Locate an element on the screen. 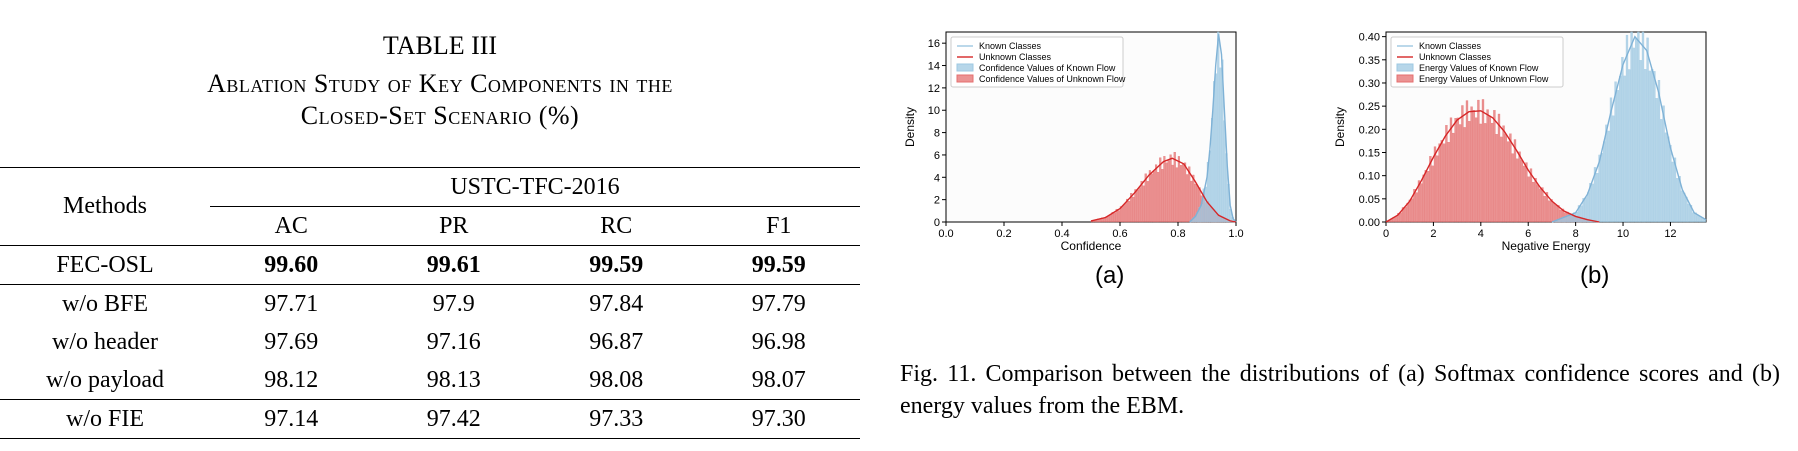  y-tick-label: 2 is located at coordinates (937, 201).